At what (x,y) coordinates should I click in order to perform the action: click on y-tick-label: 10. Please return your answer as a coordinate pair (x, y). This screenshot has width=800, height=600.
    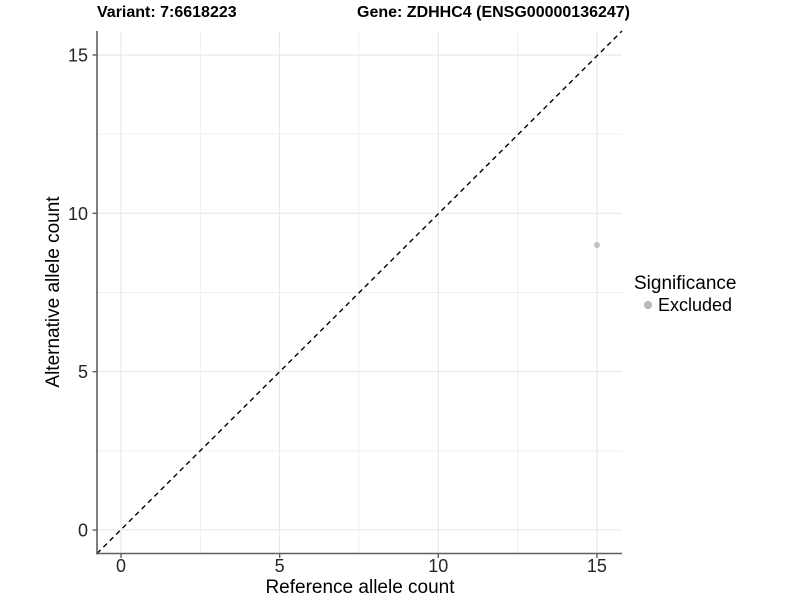
    Looking at the image, I should click on (78, 214).